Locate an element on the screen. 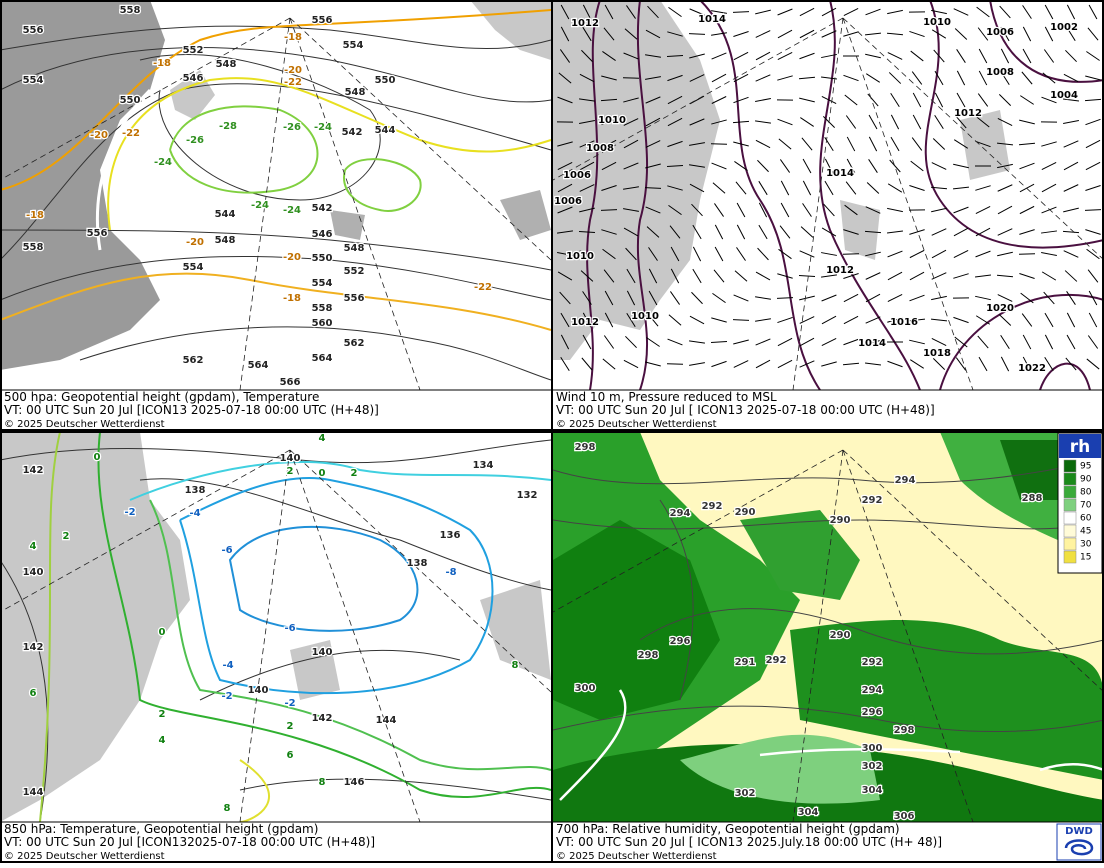 This screenshot has width=1104, height=868. dwd-logo: DWD is located at coordinates (1079, 842).